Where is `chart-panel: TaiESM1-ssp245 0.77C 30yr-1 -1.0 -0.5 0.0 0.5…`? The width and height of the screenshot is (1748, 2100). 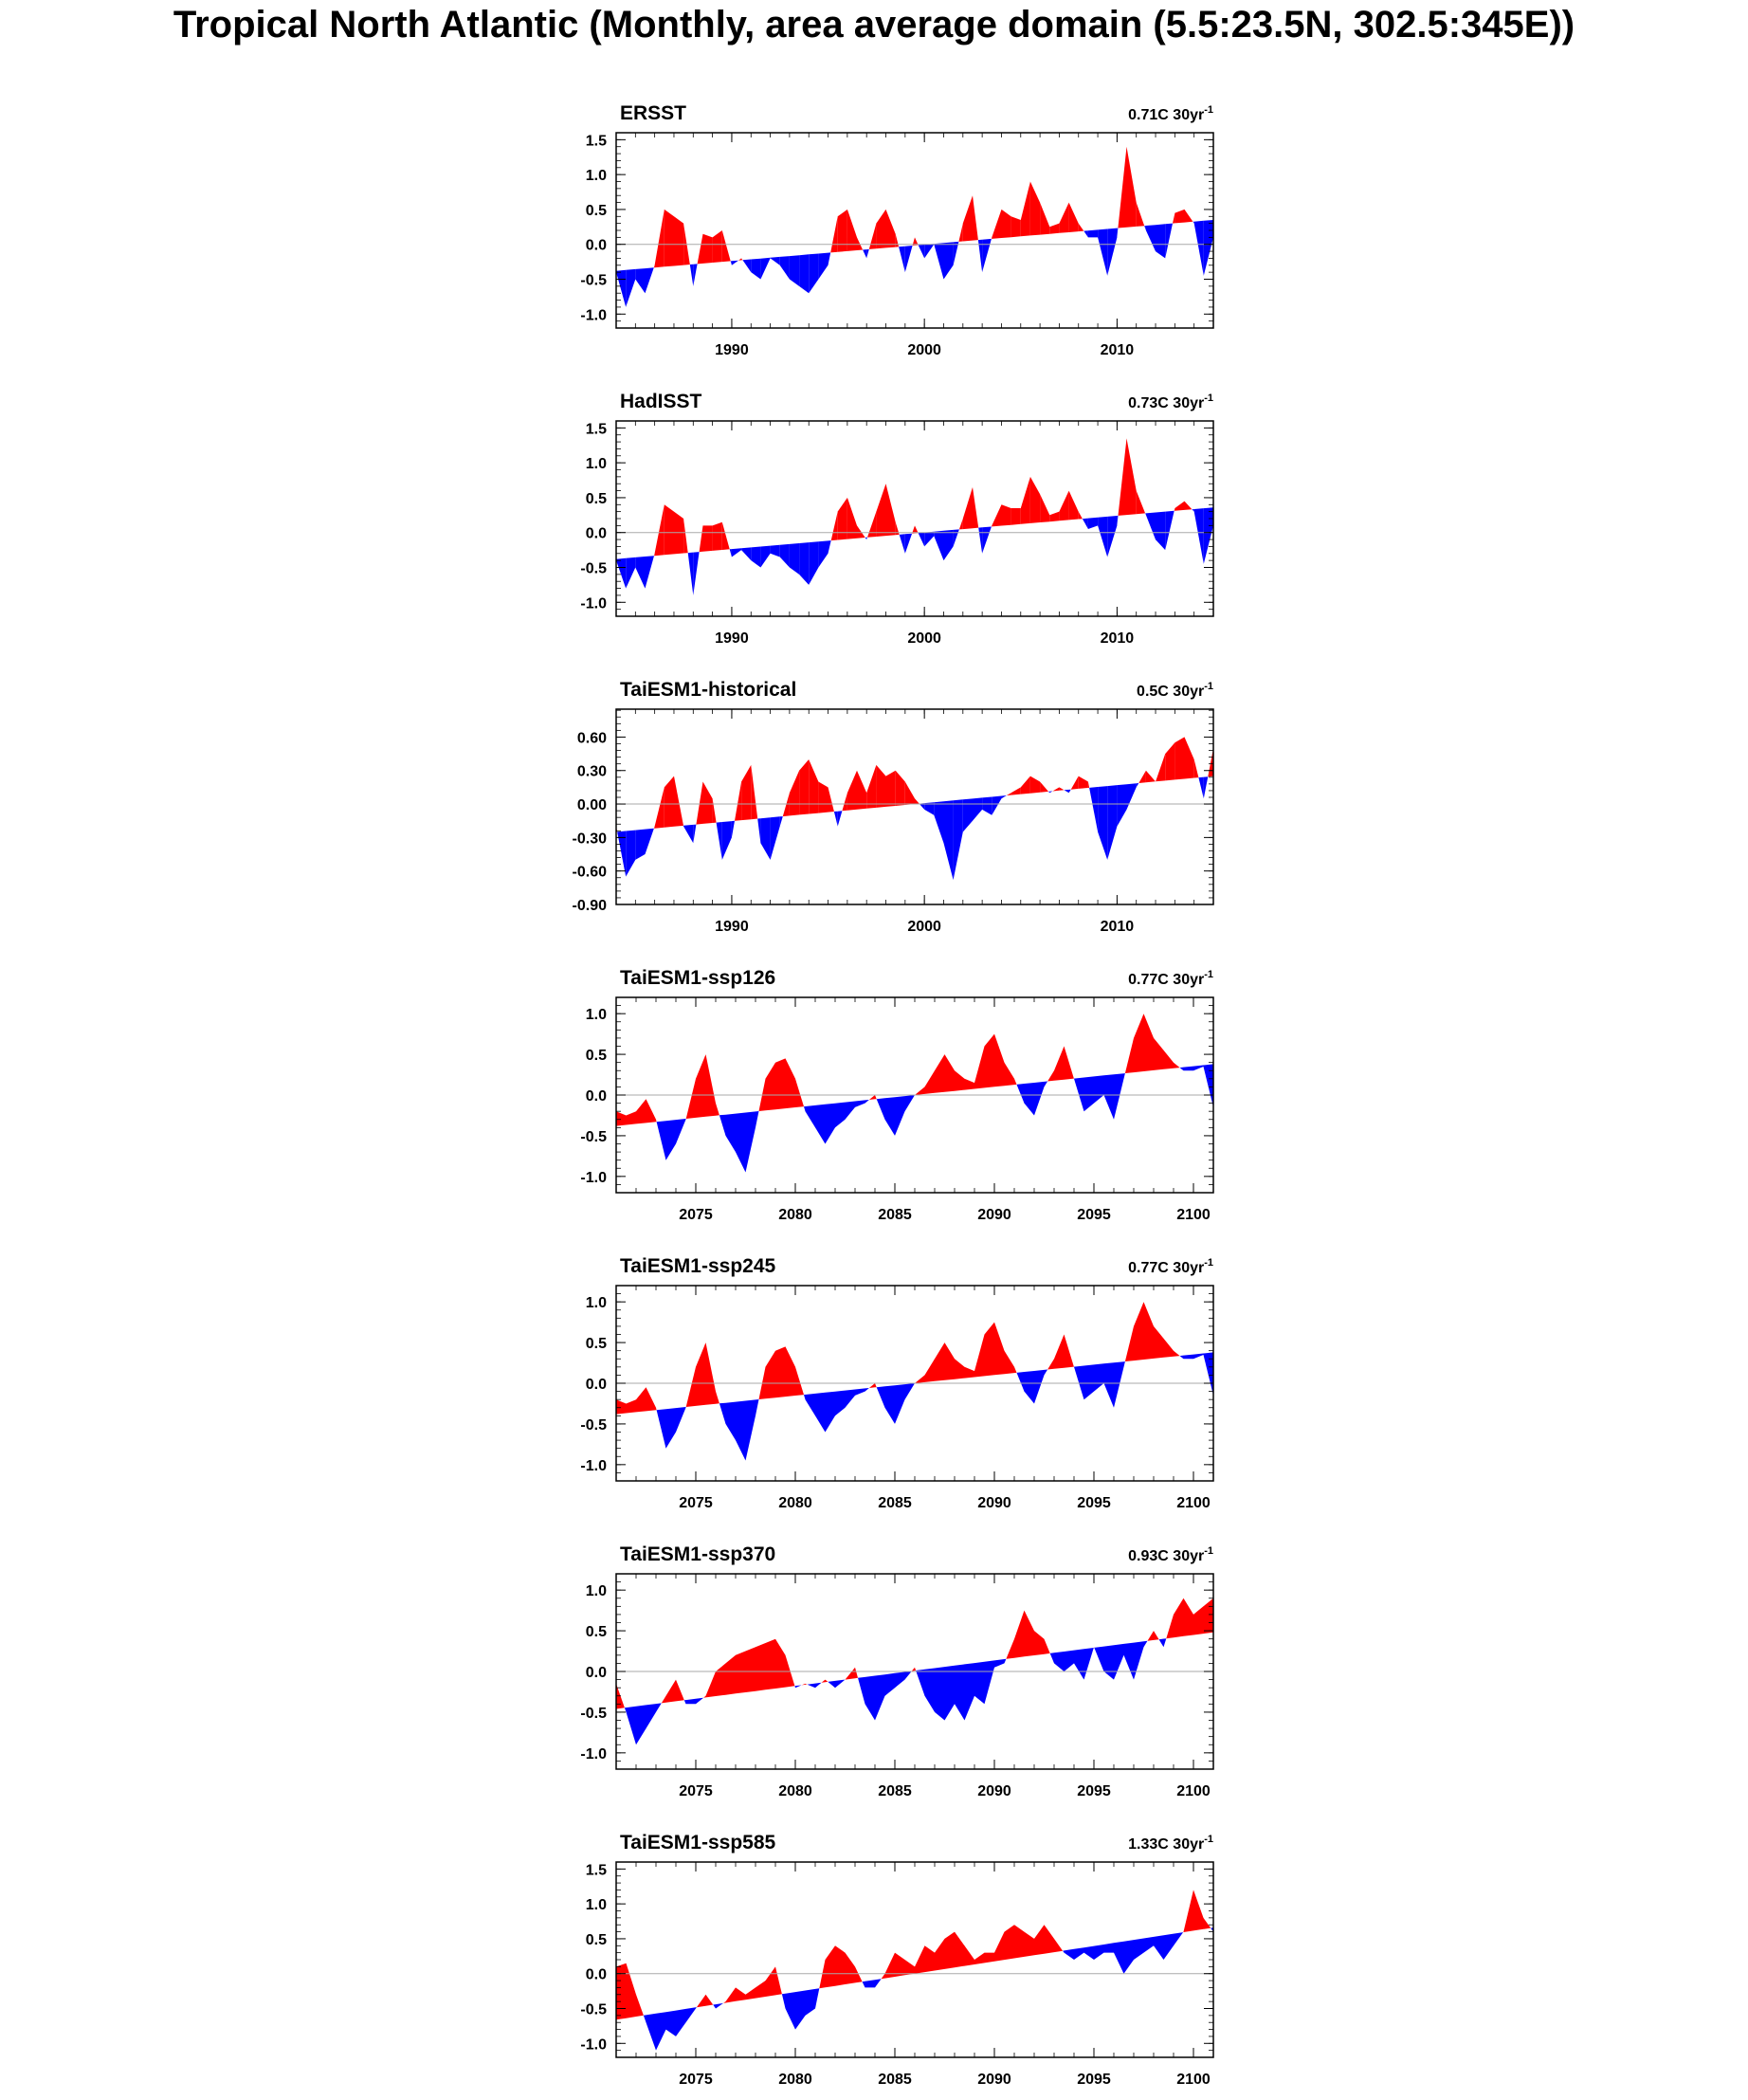
chart-panel: TaiESM1-ssp245 0.77C 30yr-1 -1.0 -0.5 0.0 0.5… is located at coordinates (897, 1383).